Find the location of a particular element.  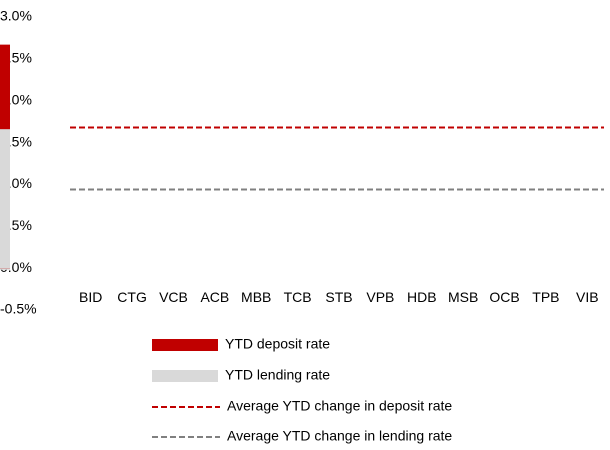

legend-label: YTD deposit rate is located at coordinates (277, 344).